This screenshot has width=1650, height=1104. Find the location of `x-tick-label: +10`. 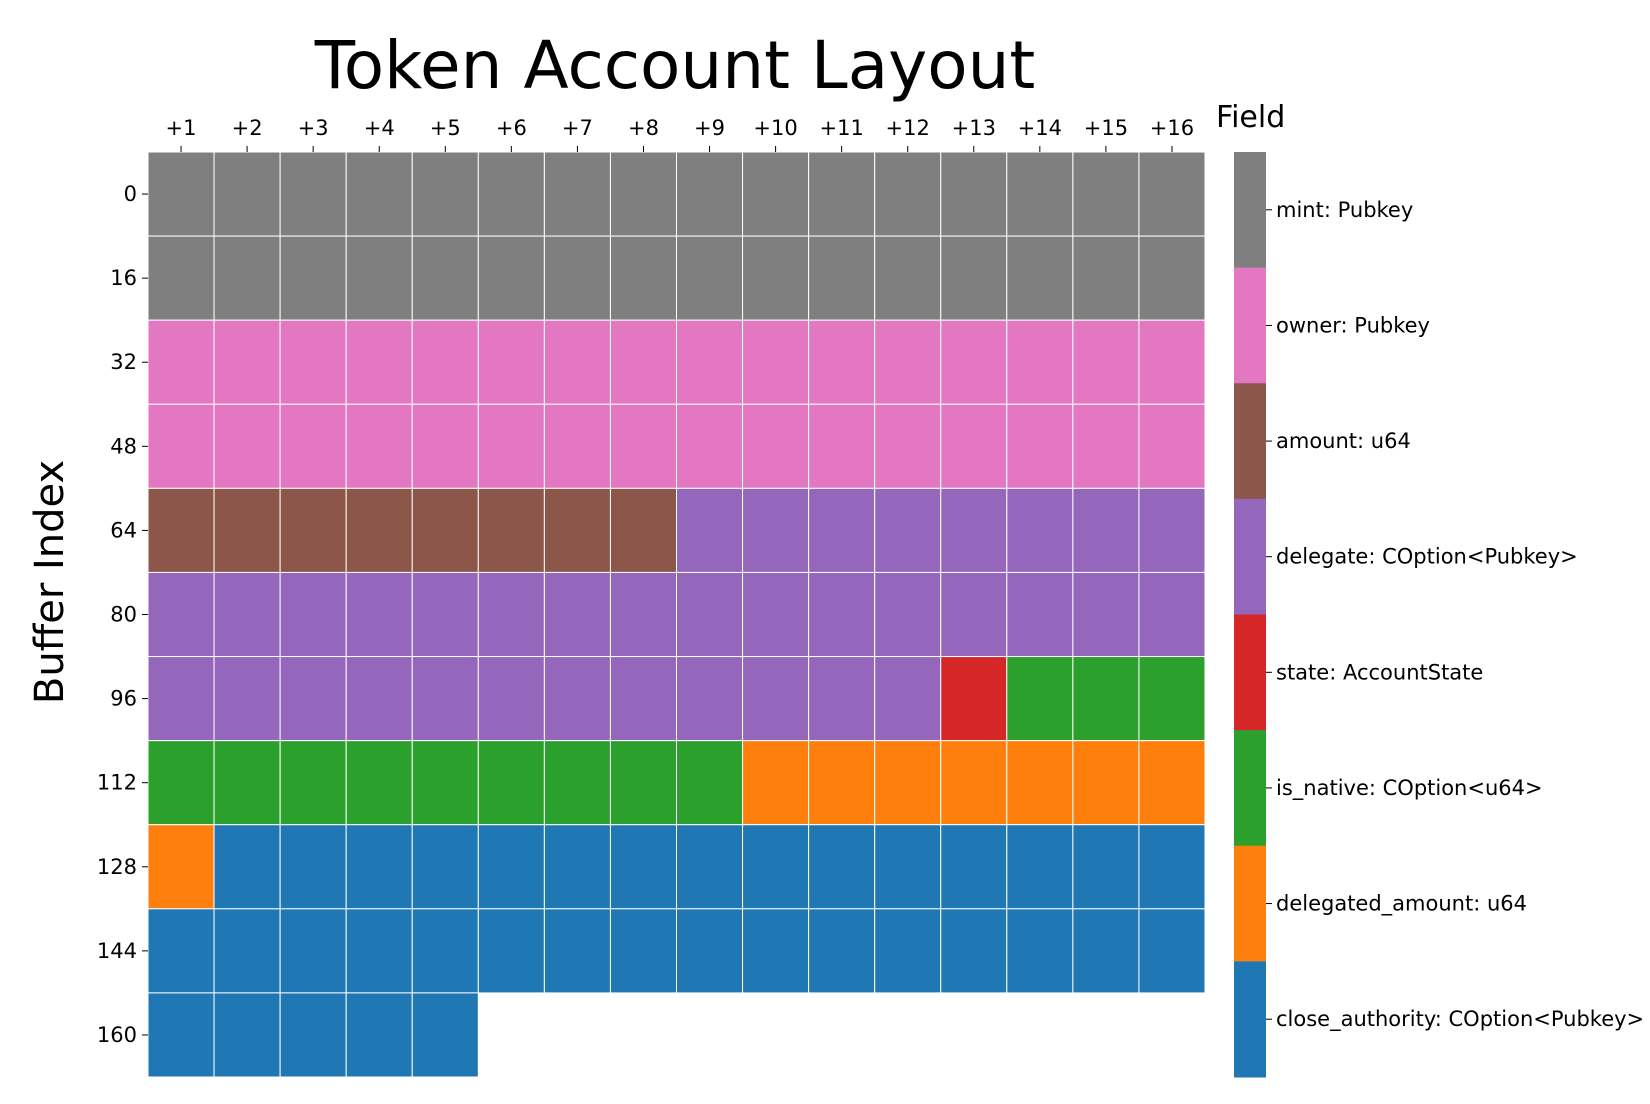

x-tick-label: +10 is located at coordinates (775, 128).